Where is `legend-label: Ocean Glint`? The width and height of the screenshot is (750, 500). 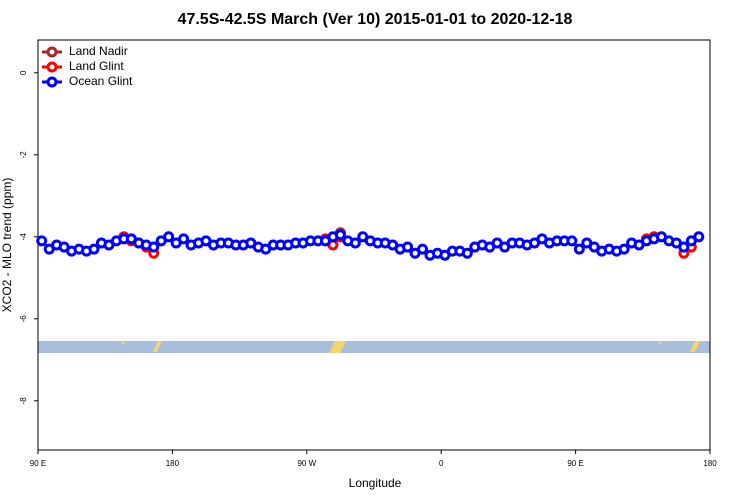
legend-label: Ocean Glint is located at coordinates (101, 81).